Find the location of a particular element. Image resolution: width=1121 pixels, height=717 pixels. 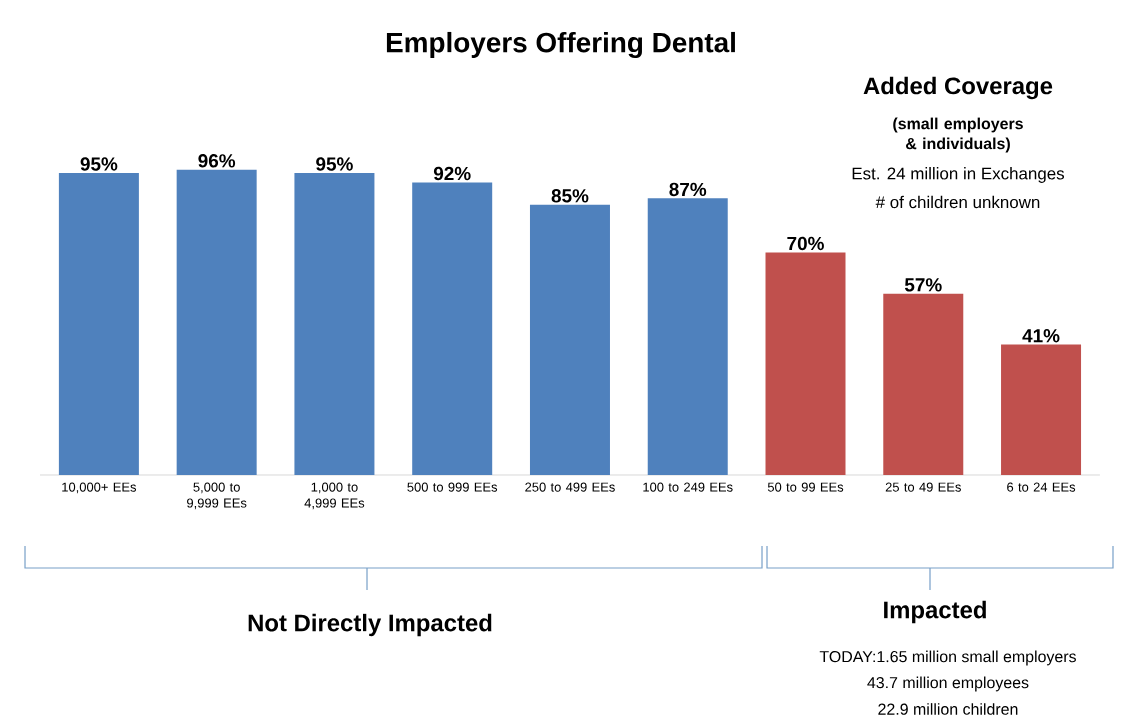

x-tick-label: 10,000+ EEs is located at coordinates (99, 488).